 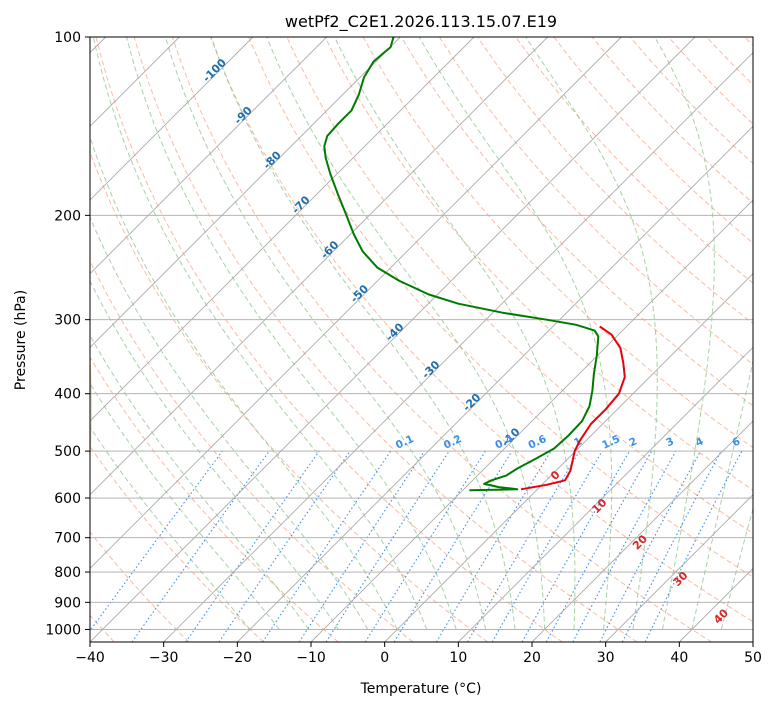 What do you see at coordinates (67, 38) in the screenshot?
I see `y-tick-label: 100` at bounding box center [67, 38].